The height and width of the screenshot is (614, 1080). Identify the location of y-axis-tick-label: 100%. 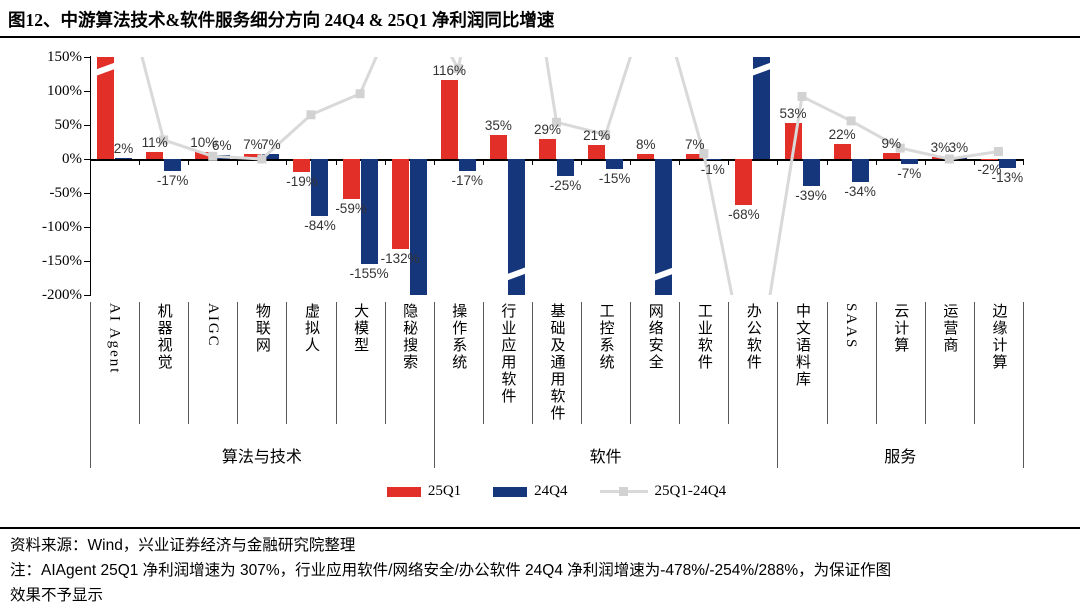
(64, 91).